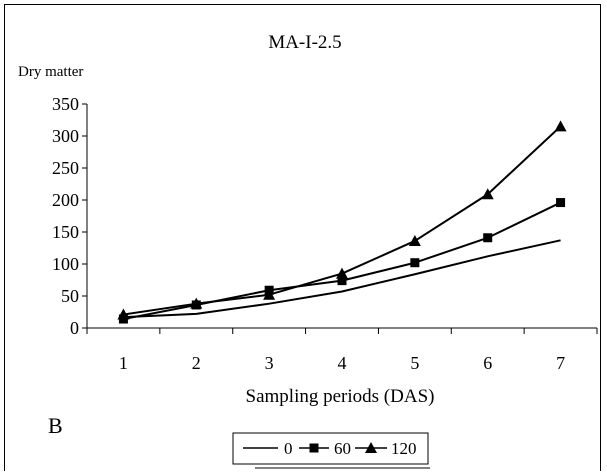 Image resolution: width=607 pixels, height=475 pixels. I want to click on x-tick-label: 5, so click(414, 363).